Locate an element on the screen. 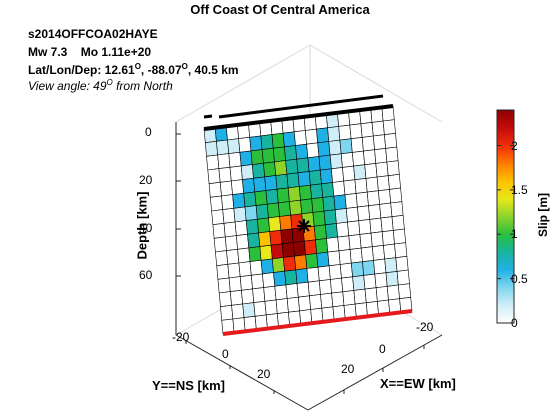 The height and width of the screenshot is (420, 560). depth-tick-label: 0 is located at coordinates (148, 132).